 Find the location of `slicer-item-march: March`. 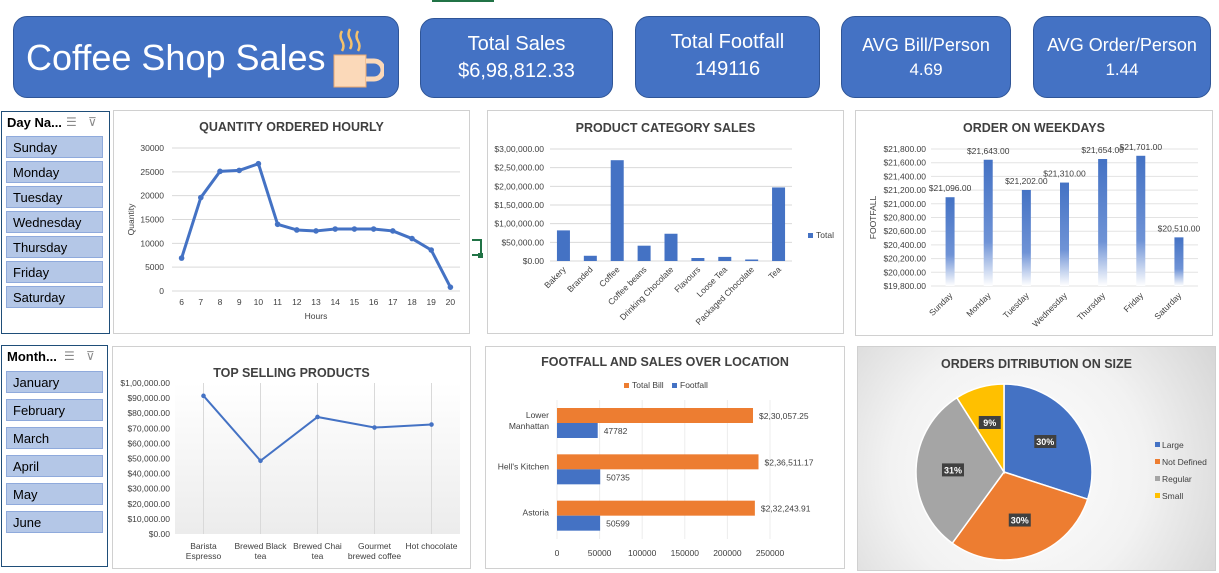

slicer-item-march: March is located at coordinates (54, 438).